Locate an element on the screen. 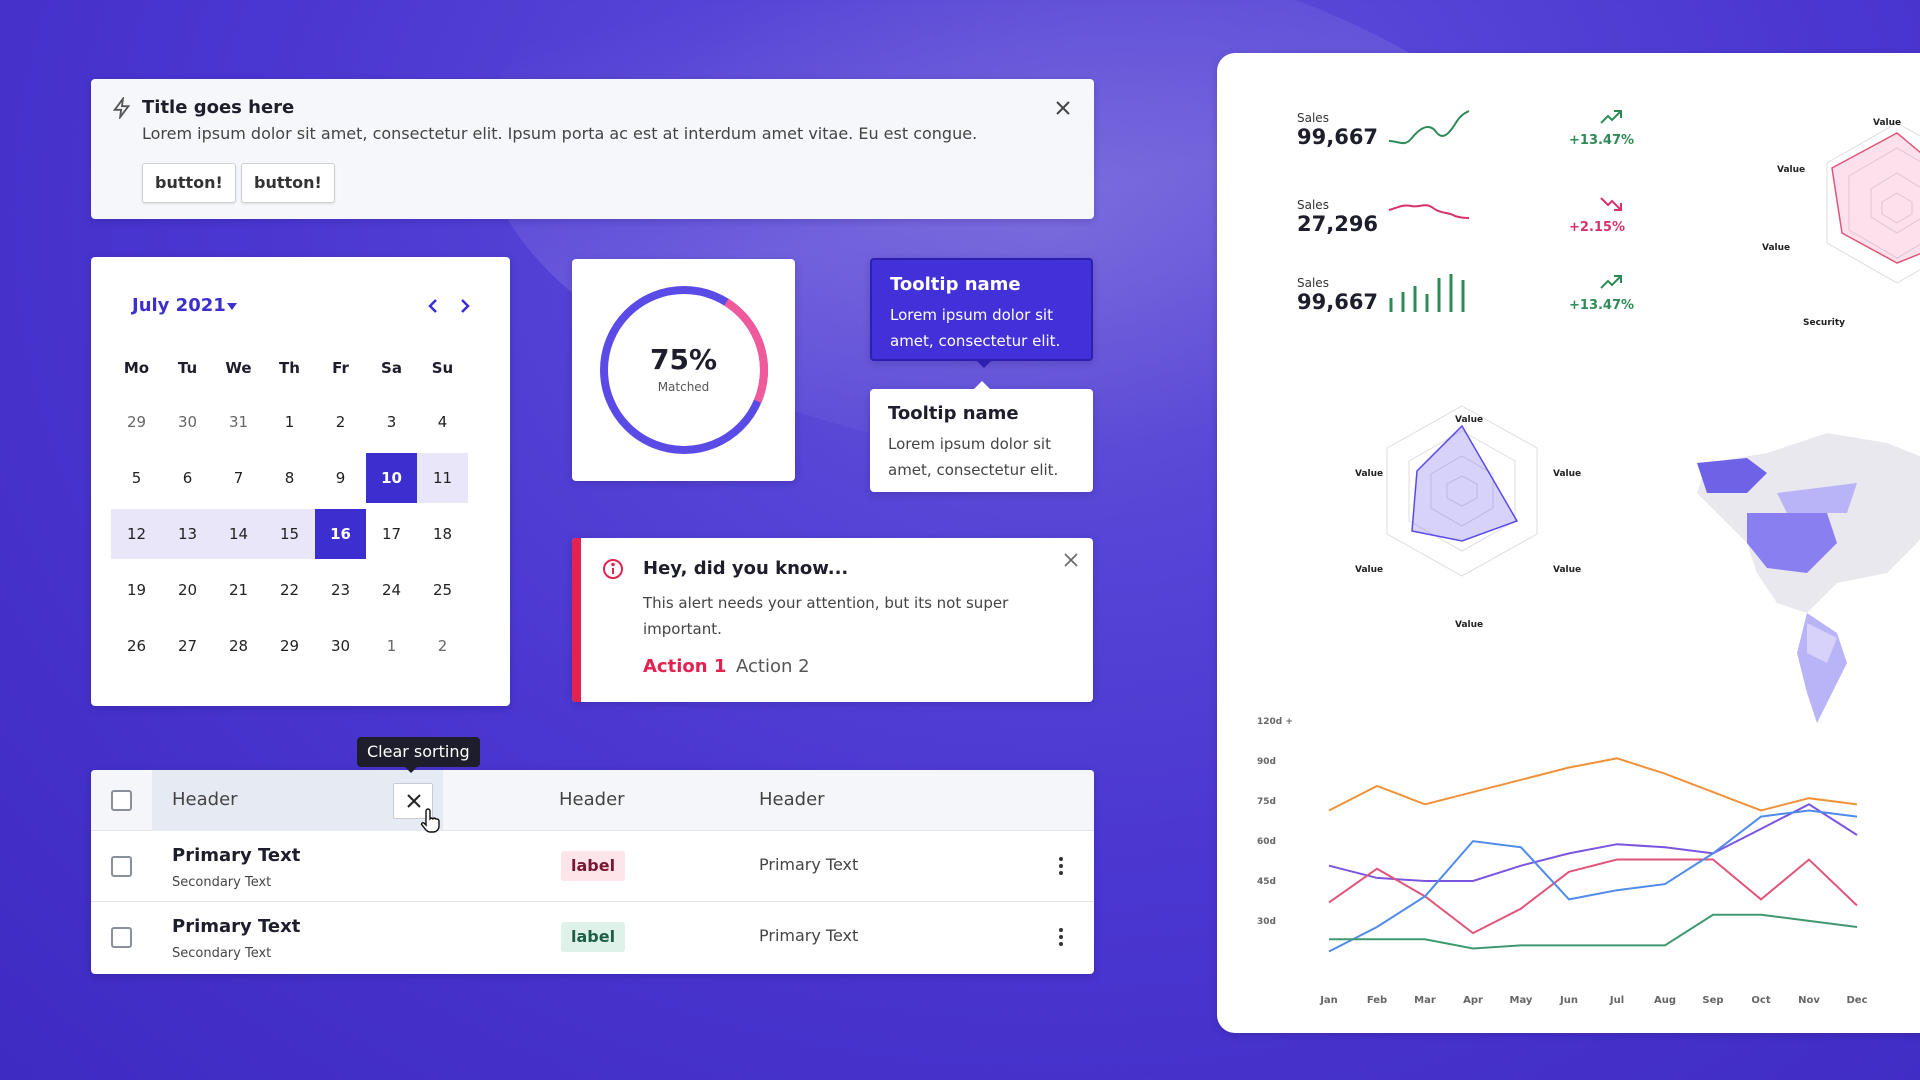  calendar-day: 8 is located at coordinates (289, 478).